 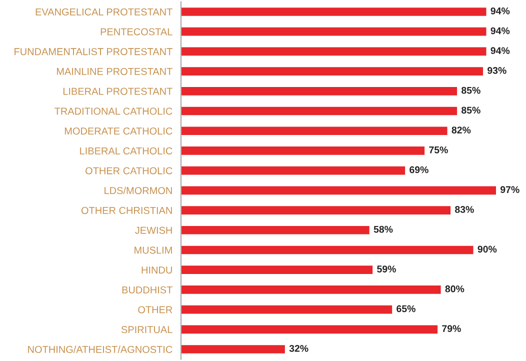 What do you see at coordinates (147, 290) in the screenshot?
I see `y-tick-label: BUDDHIST` at bounding box center [147, 290].